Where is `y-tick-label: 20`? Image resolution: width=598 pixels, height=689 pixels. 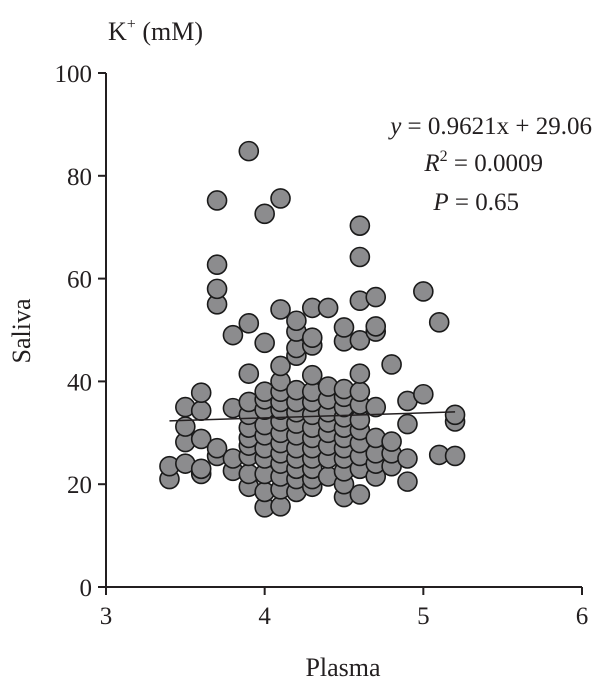 y-tick-label: 20 is located at coordinates (79, 485).